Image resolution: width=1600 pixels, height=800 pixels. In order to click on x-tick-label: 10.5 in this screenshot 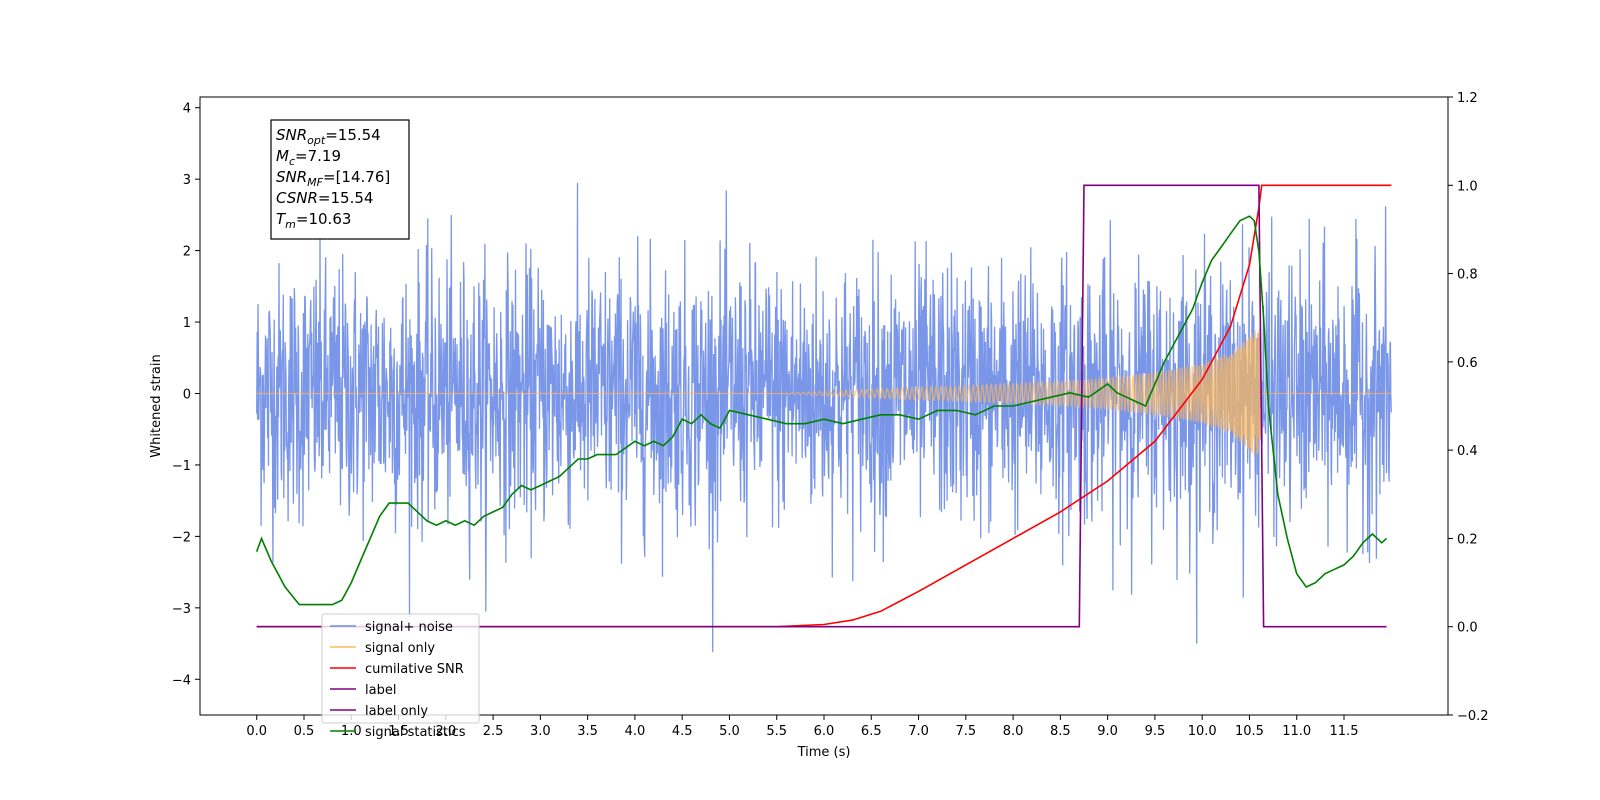, I will do `click(1249, 731)`.